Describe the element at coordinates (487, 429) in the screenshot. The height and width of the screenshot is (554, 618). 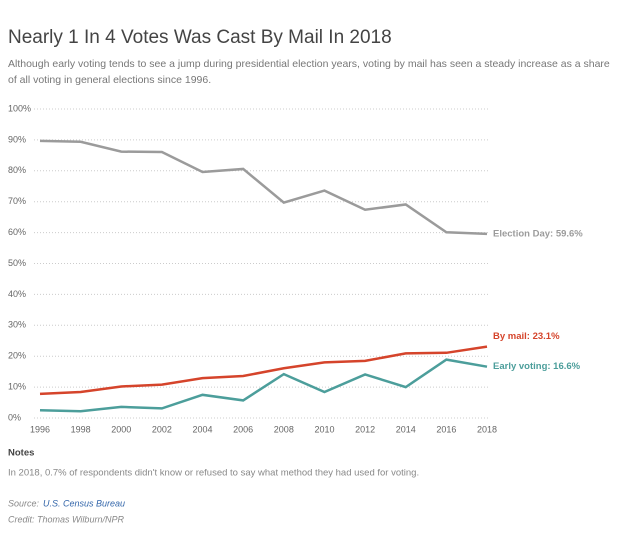
I see `x-tick-label: 2018` at that location.